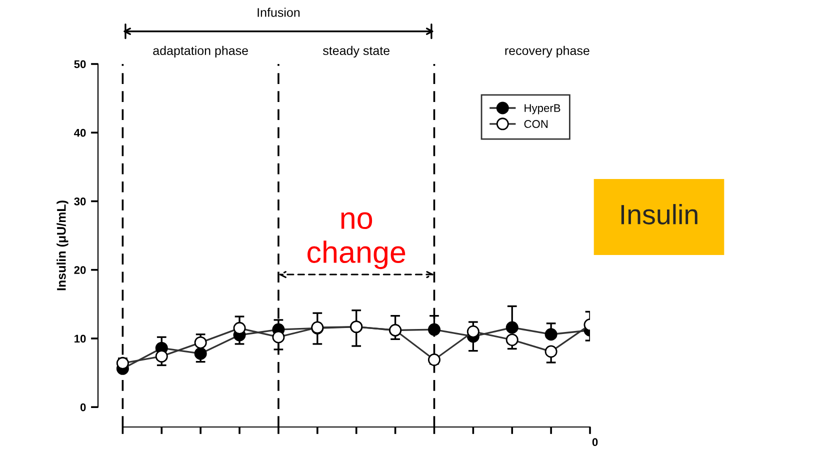 The height and width of the screenshot is (454, 826). What do you see at coordinates (80, 338) in the screenshot?
I see `y-tick-label: 10` at bounding box center [80, 338].